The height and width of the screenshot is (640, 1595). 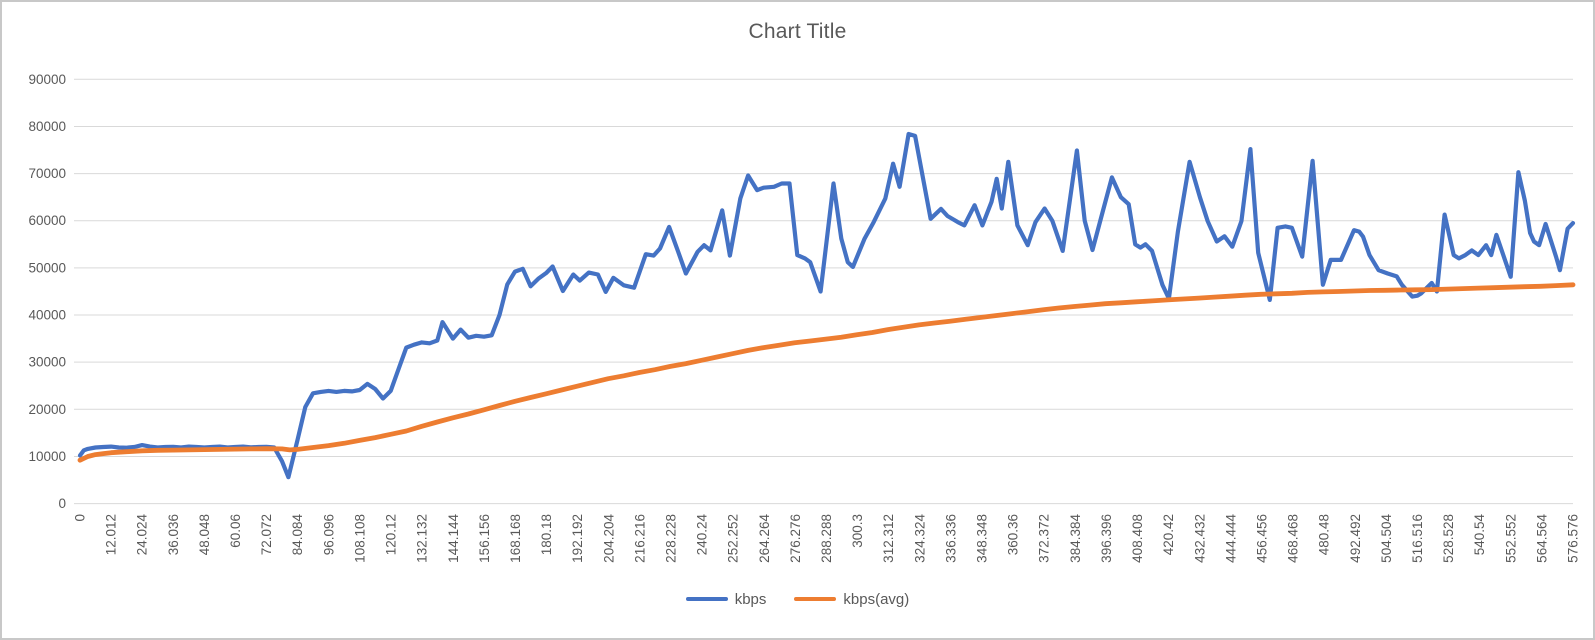 What do you see at coordinates (47, 456) in the screenshot?
I see `y-tick-label: 10000` at bounding box center [47, 456].